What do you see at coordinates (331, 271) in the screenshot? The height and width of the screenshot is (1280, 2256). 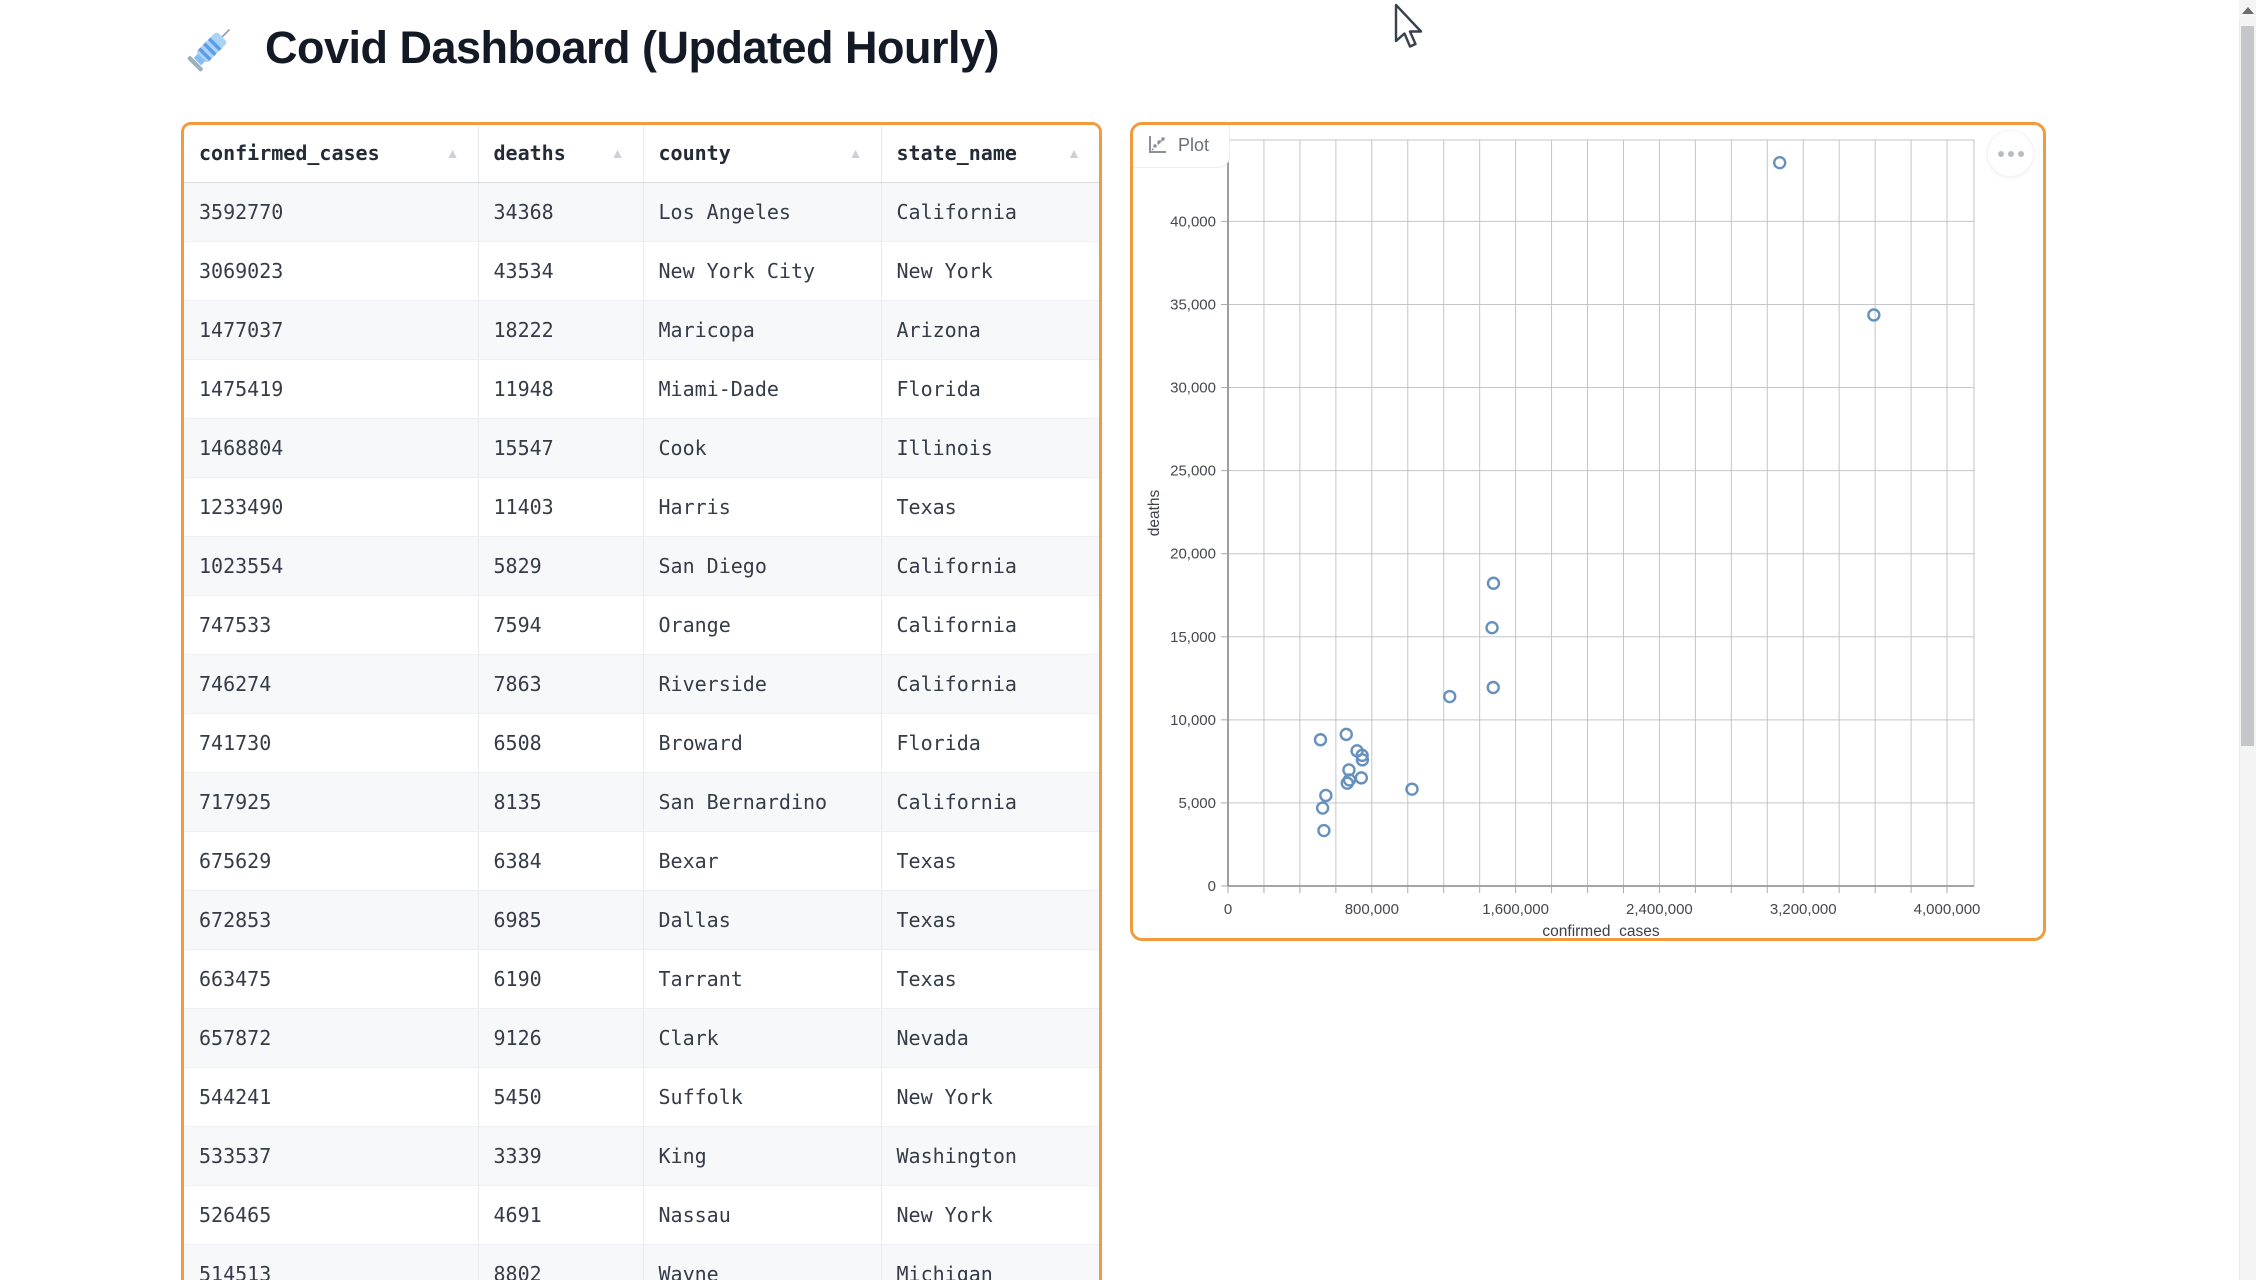 I see `table-cell: 3069023` at bounding box center [331, 271].